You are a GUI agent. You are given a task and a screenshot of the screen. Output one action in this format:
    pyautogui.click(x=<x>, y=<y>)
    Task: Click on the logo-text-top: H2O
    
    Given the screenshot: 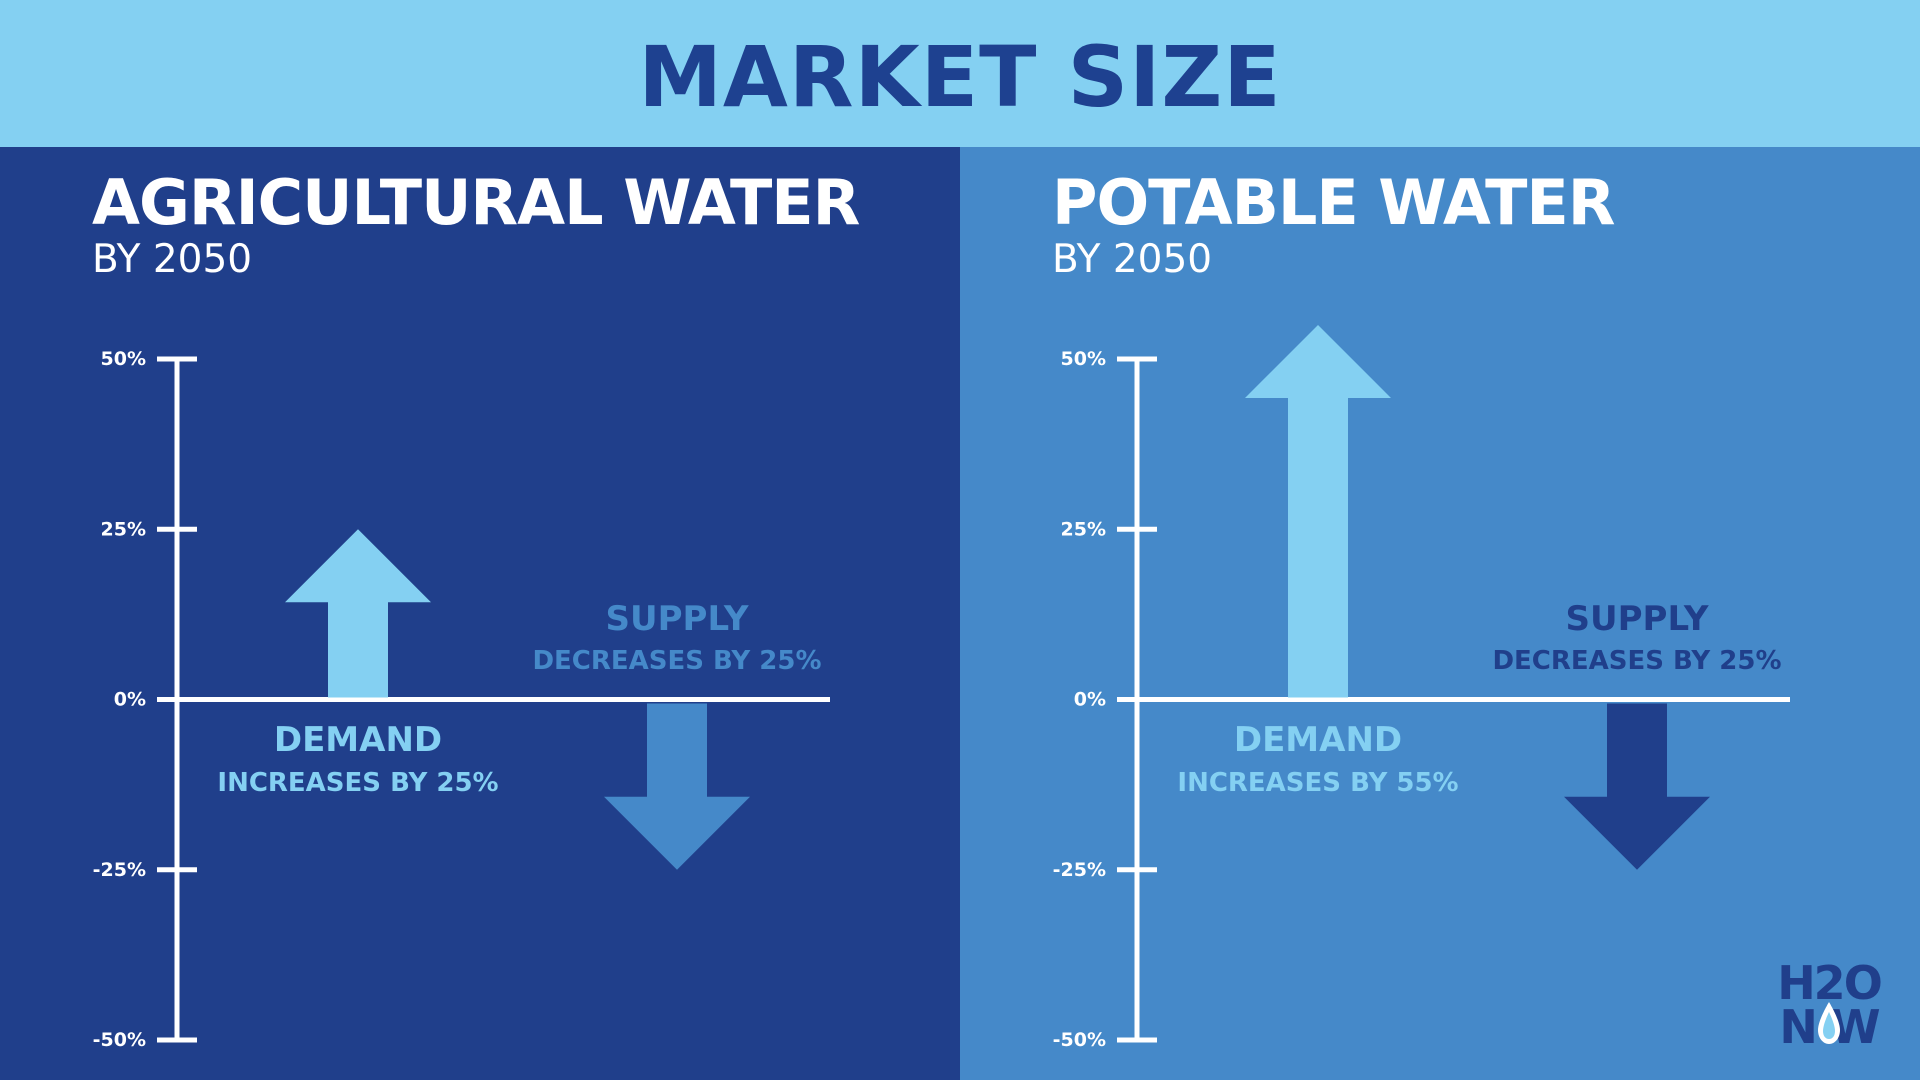 What is the action you would take?
    pyautogui.click(x=1830, y=983)
    